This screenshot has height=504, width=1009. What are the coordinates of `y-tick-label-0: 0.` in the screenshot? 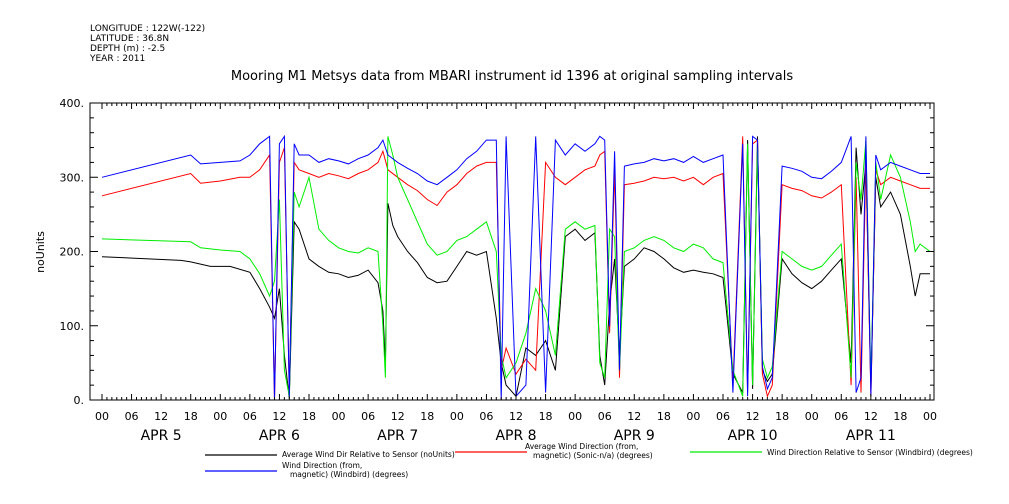 It's located at (79, 400).